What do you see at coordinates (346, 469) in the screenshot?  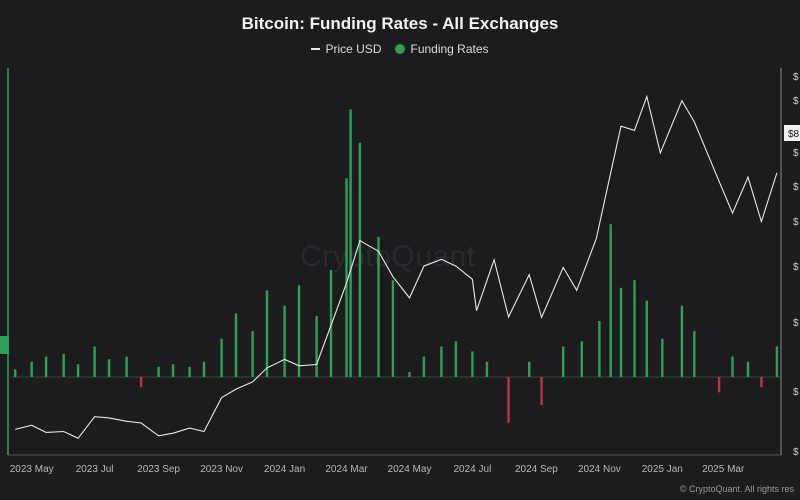 I see `x-tick-label: 2024 Mar` at bounding box center [346, 469].